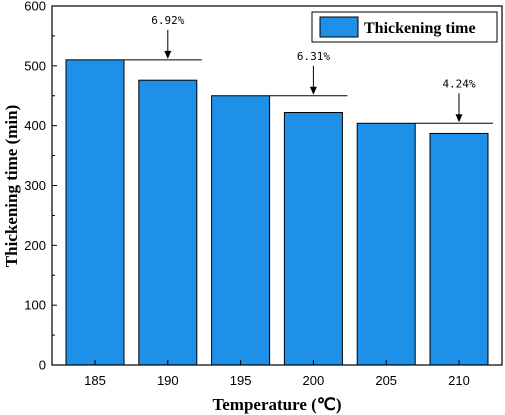 Image resolution: width=505 pixels, height=415 pixels. What do you see at coordinates (35, 125) in the screenshot?
I see `y-tick-label: 400` at bounding box center [35, 125].